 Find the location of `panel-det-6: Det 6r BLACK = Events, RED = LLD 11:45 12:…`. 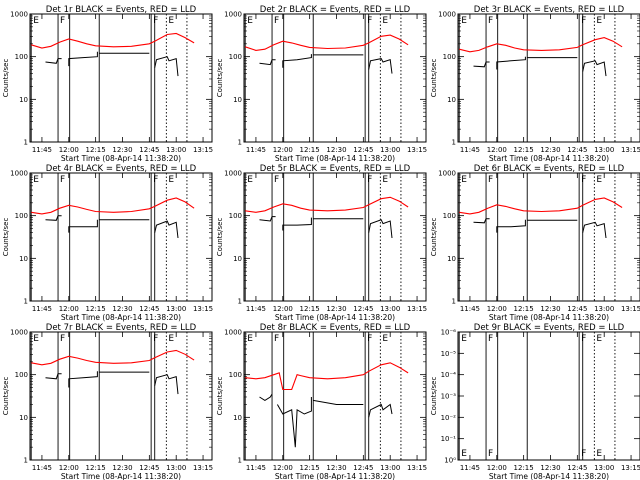

panel-det-6: Det 6r BLACK = Events, RED = LLD 11:45 12:… is located at coordinates (535, 243).